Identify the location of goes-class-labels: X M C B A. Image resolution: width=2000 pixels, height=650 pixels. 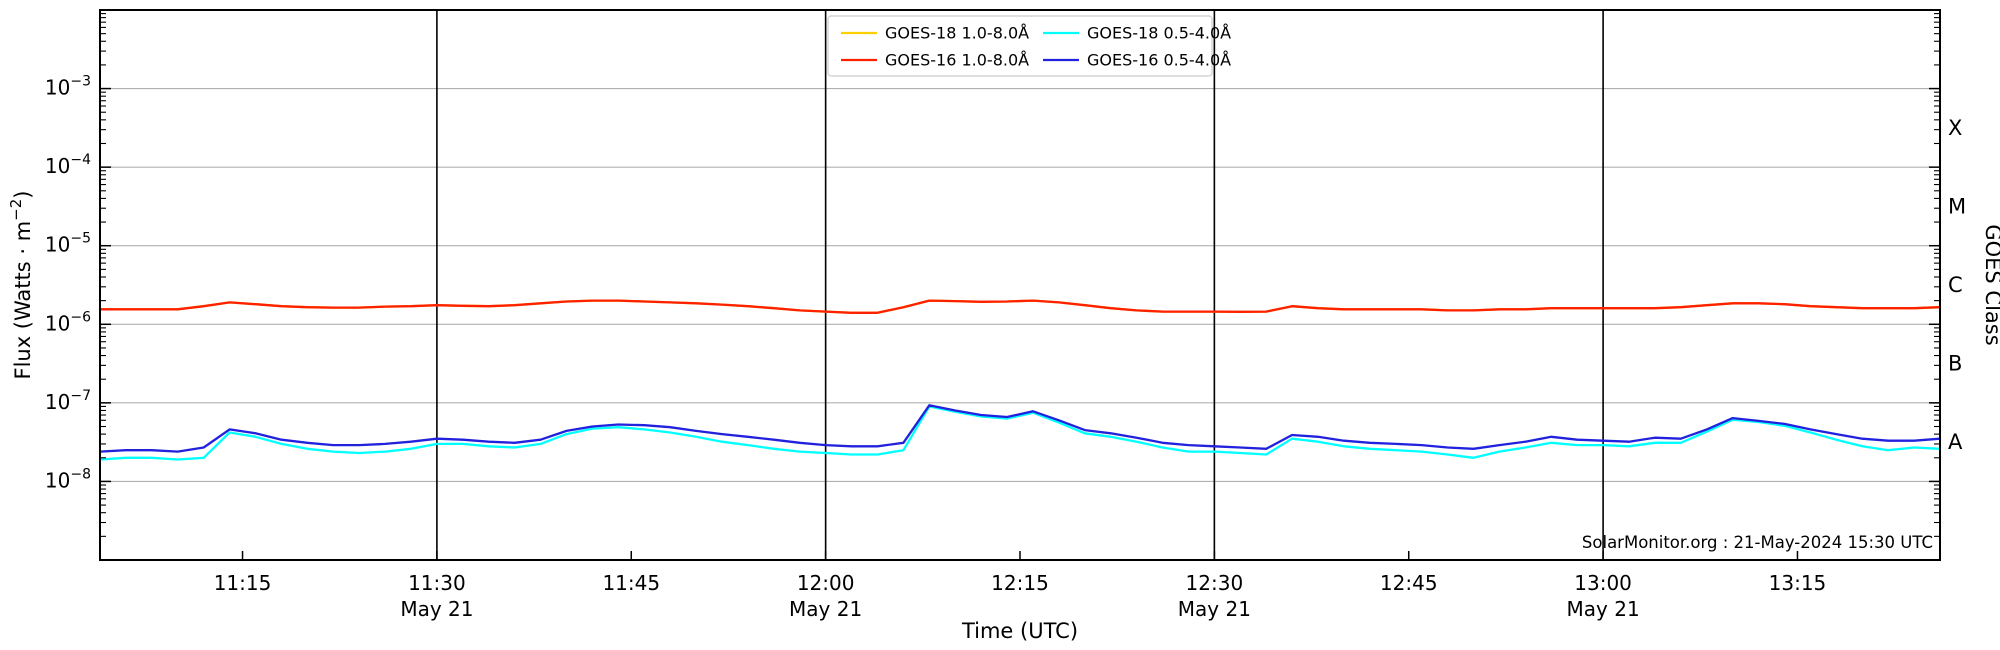
(1957, 285).